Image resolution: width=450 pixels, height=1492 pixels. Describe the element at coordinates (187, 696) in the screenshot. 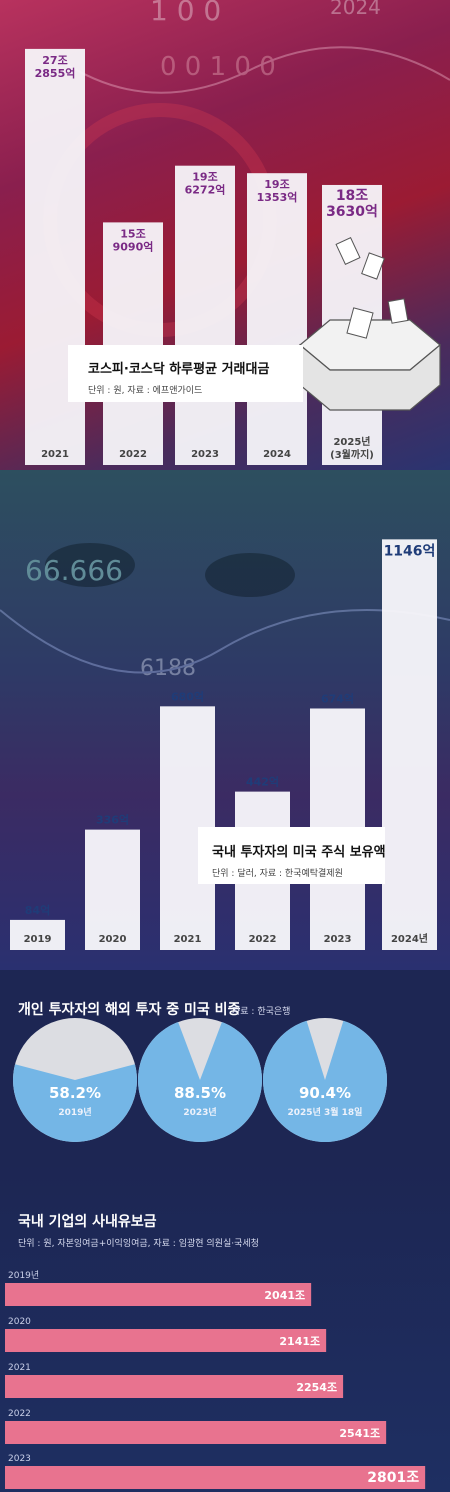

I see `bar-value-label: 680억` at that location.